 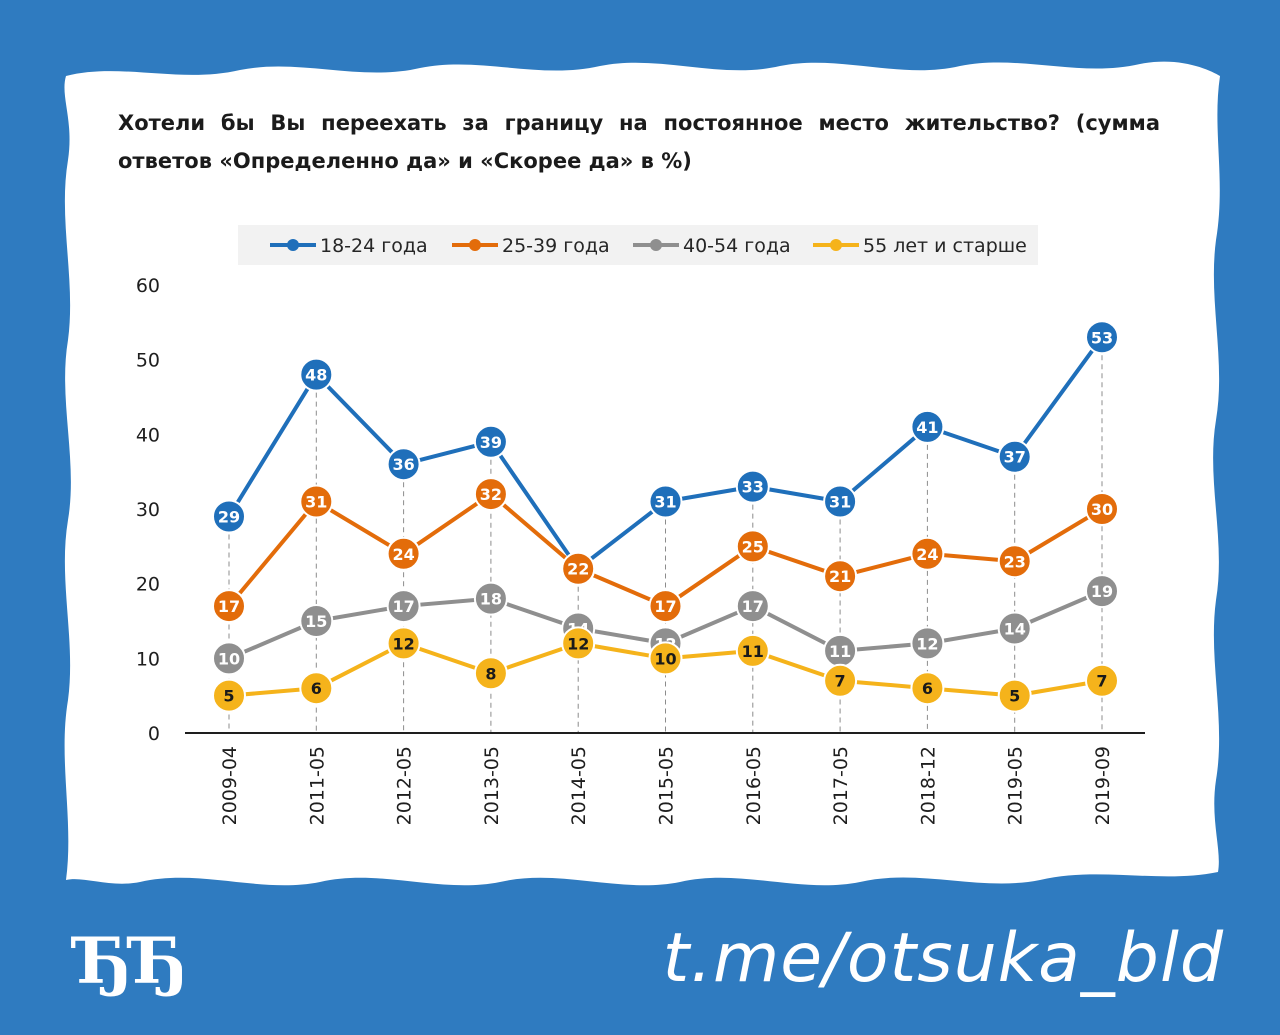 I want to click on y-tick-label: 50, so click(x=148, y=361).